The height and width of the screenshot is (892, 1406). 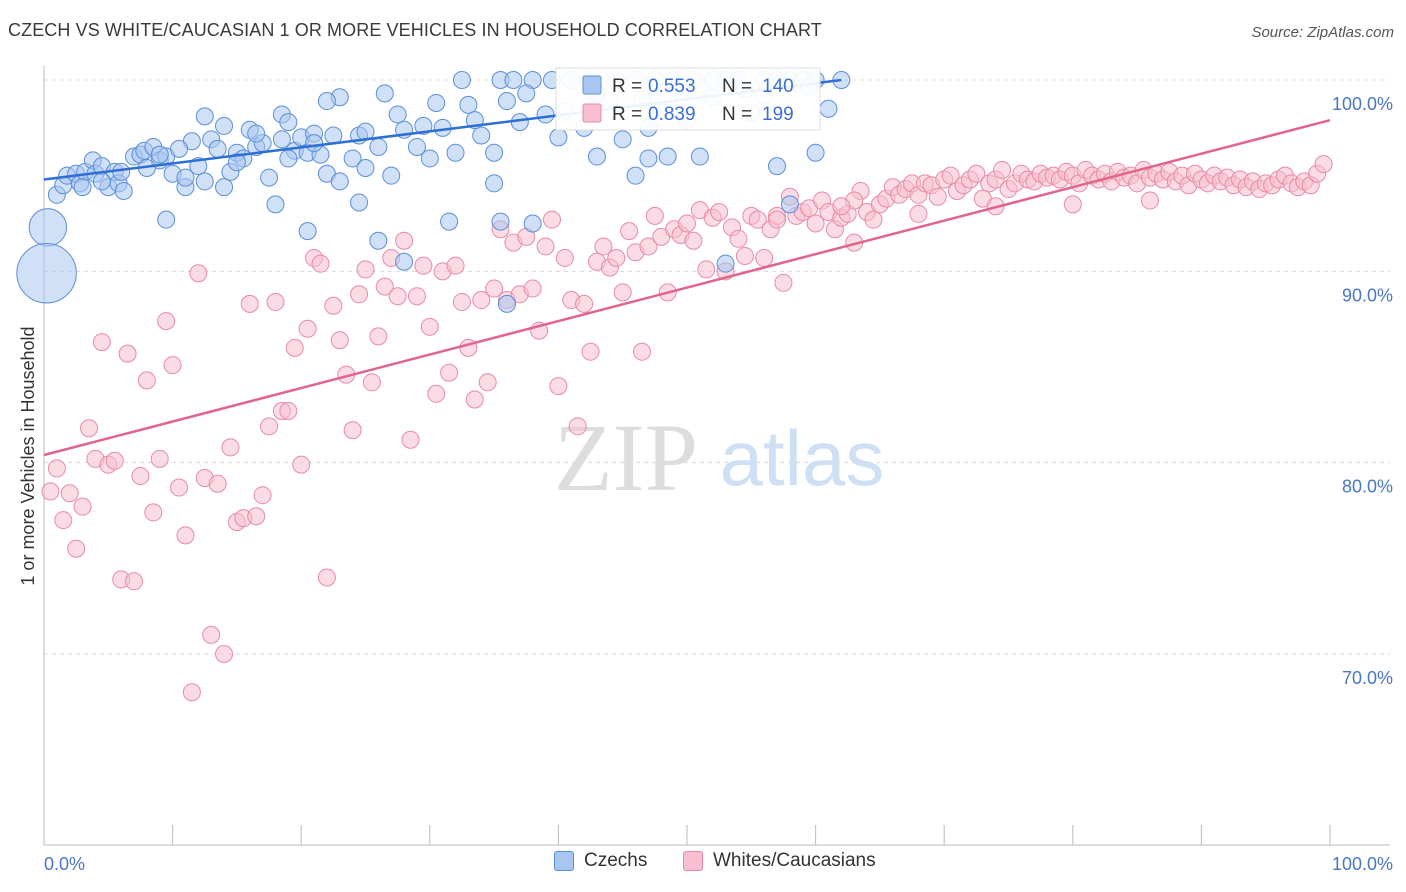 What do you see at coordinates (1367, 295) in the screenshot?
I see `y-tick-label-90: 90.0%` at bounding box center [1367, 295].